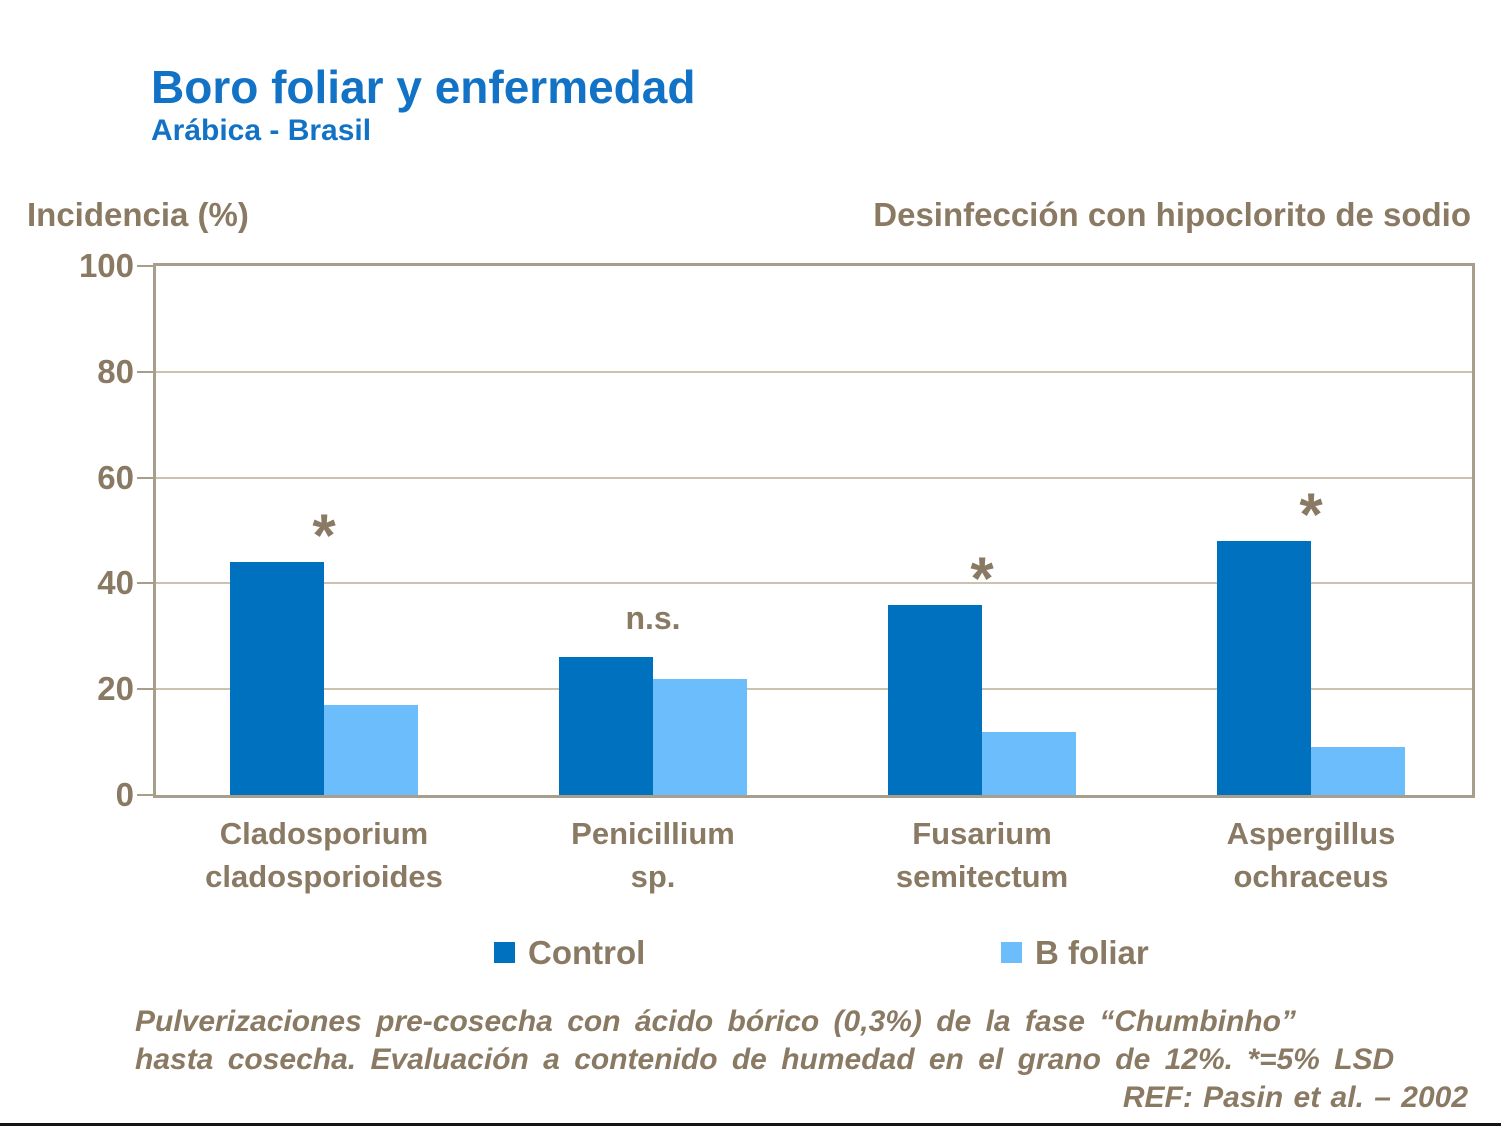 This screenshot has width=1501, height=1126. I want to click on y-tick-label: 0, so click(124, 794).